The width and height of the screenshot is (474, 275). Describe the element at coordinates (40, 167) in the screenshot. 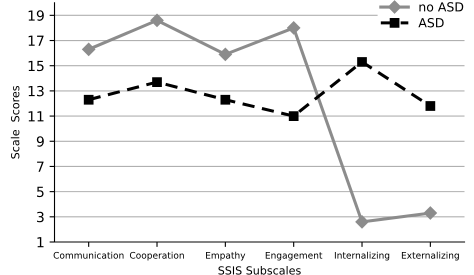

I see `y-tick-label: 7` at that location.